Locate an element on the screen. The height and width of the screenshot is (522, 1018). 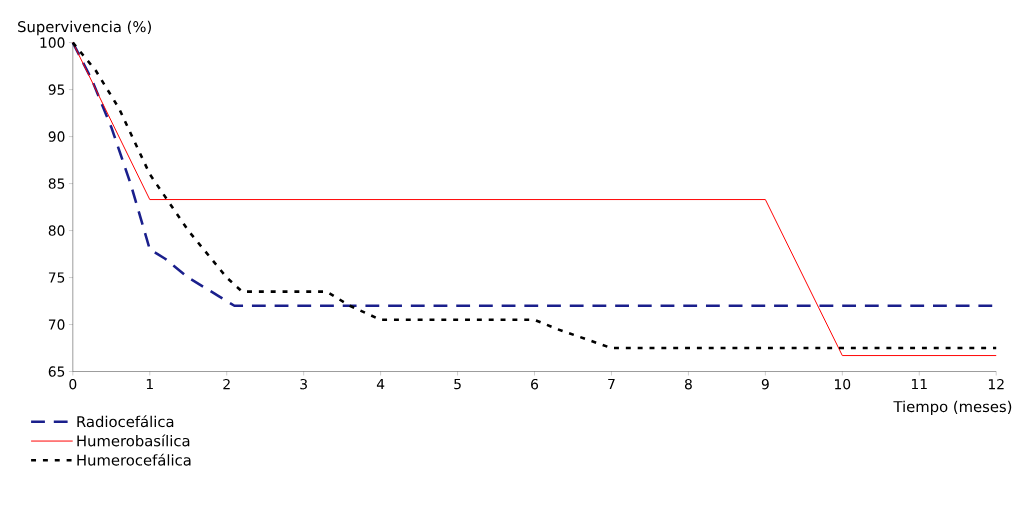
legend-label: Humerocefálica is located at coordinates (134, 459).